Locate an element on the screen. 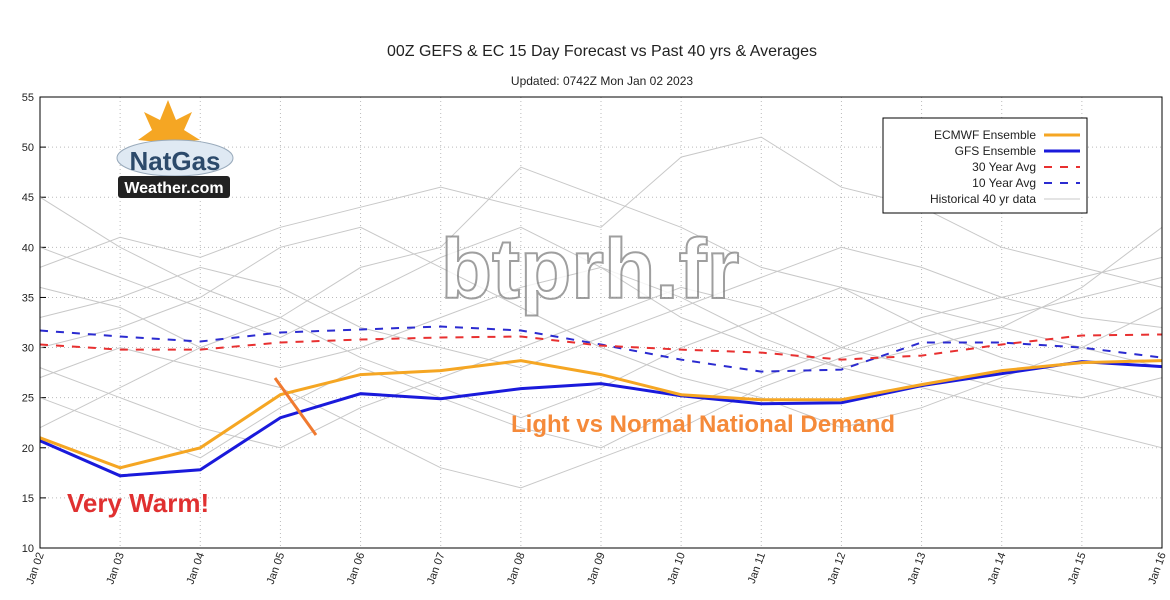 This screenshot has width=1170, height=600. x-tick-label: Jan 14 is located at coordinates (997, 568).